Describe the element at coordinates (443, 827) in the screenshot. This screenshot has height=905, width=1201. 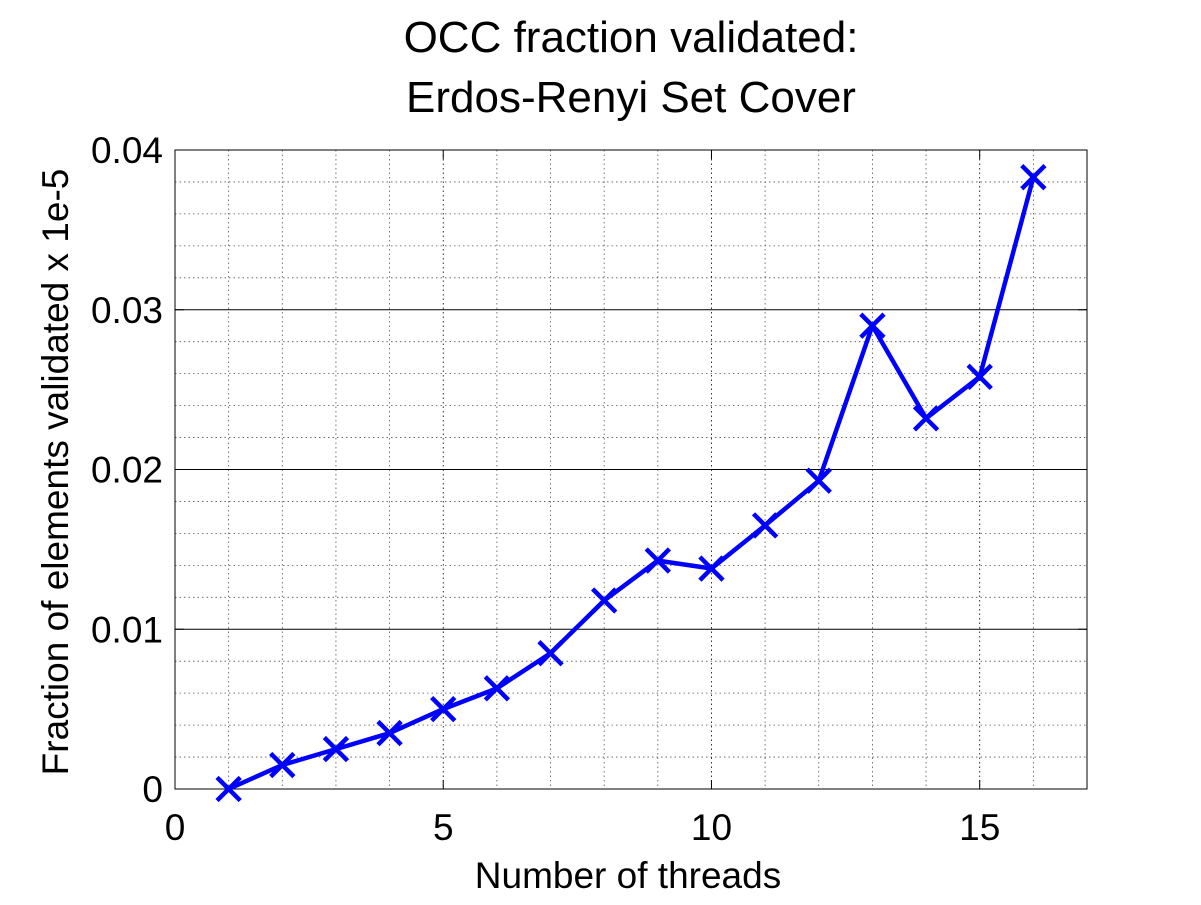
I see `x-tick-label: 5` at that location.